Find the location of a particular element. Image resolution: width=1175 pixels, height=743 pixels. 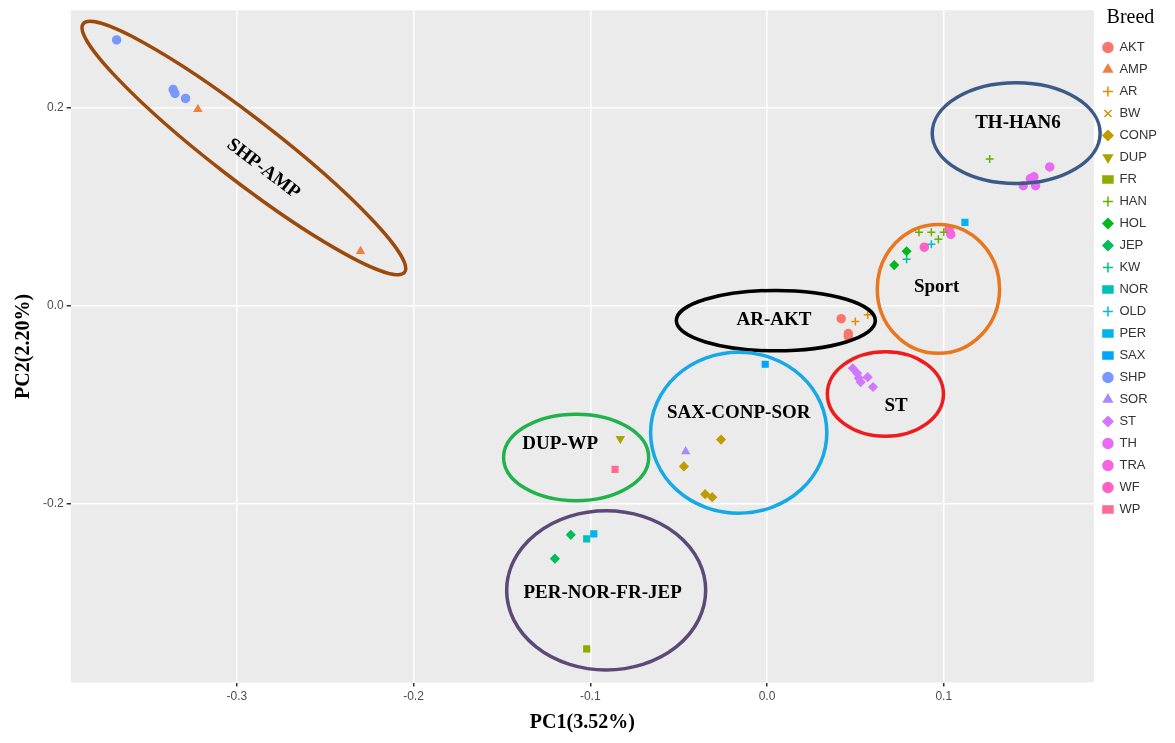

legend-label: HAN is located at coordinates (1133, 201).